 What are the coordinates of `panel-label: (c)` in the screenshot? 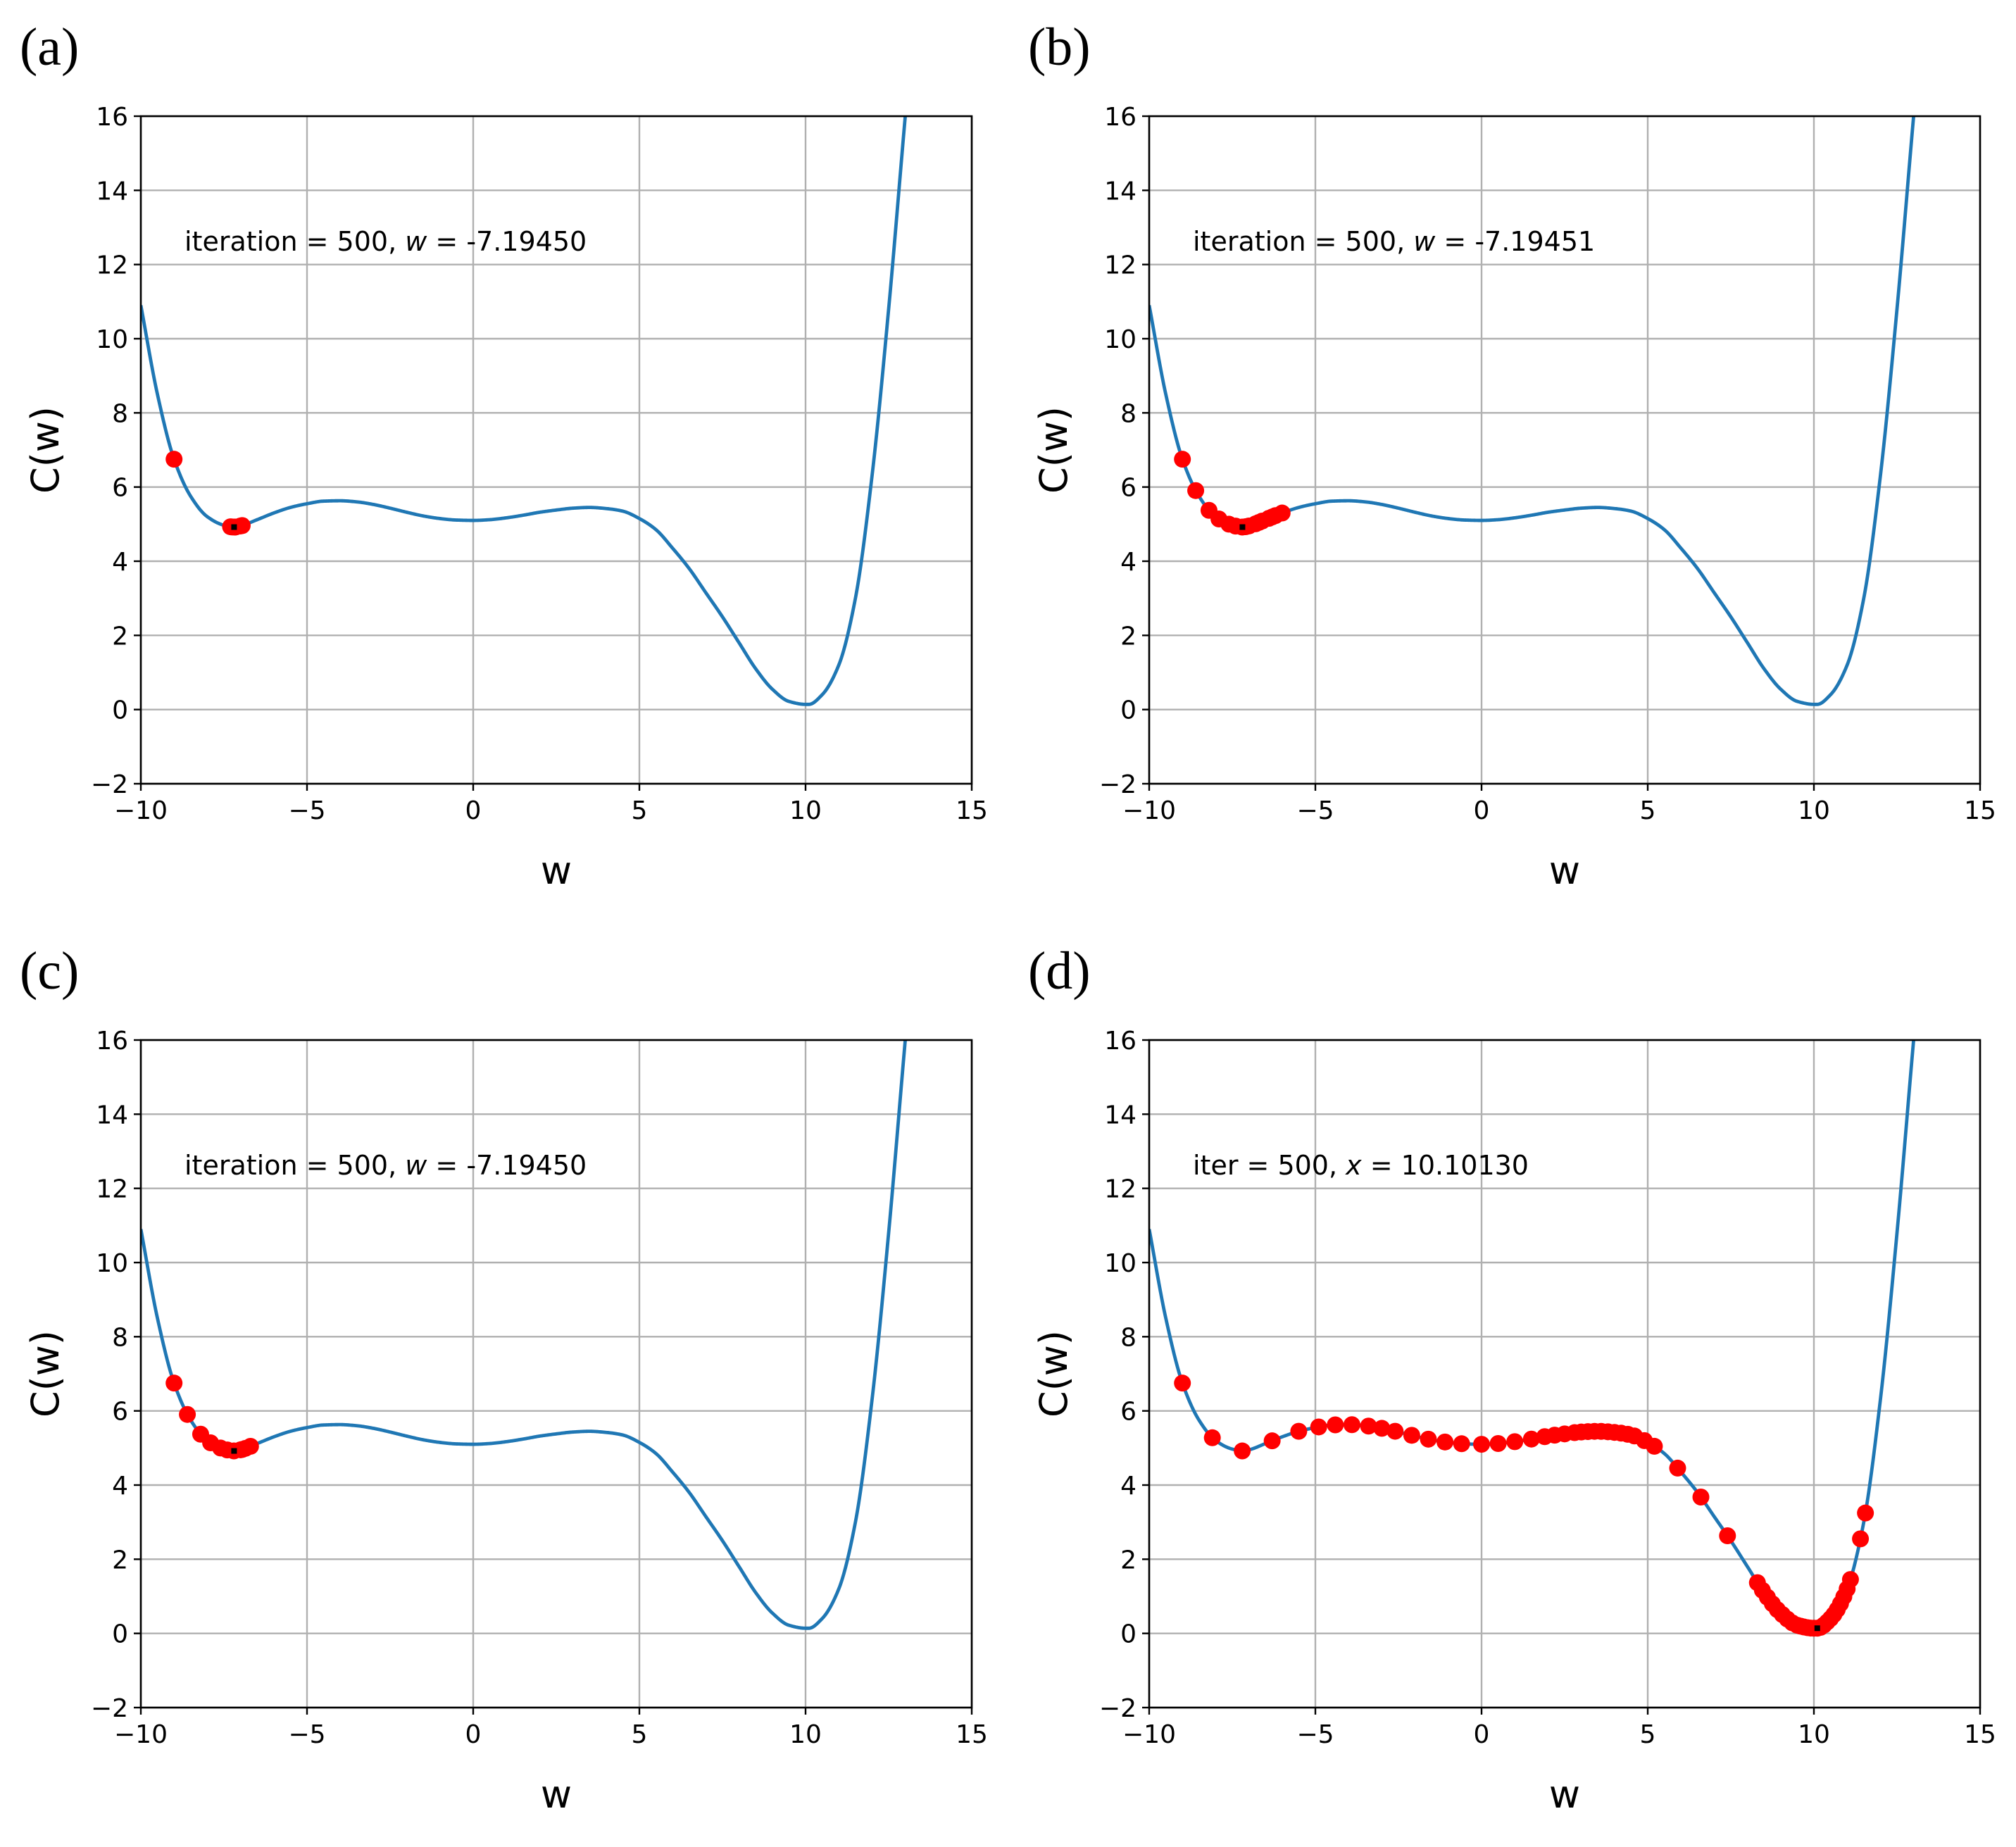 It's located at (49, 971).